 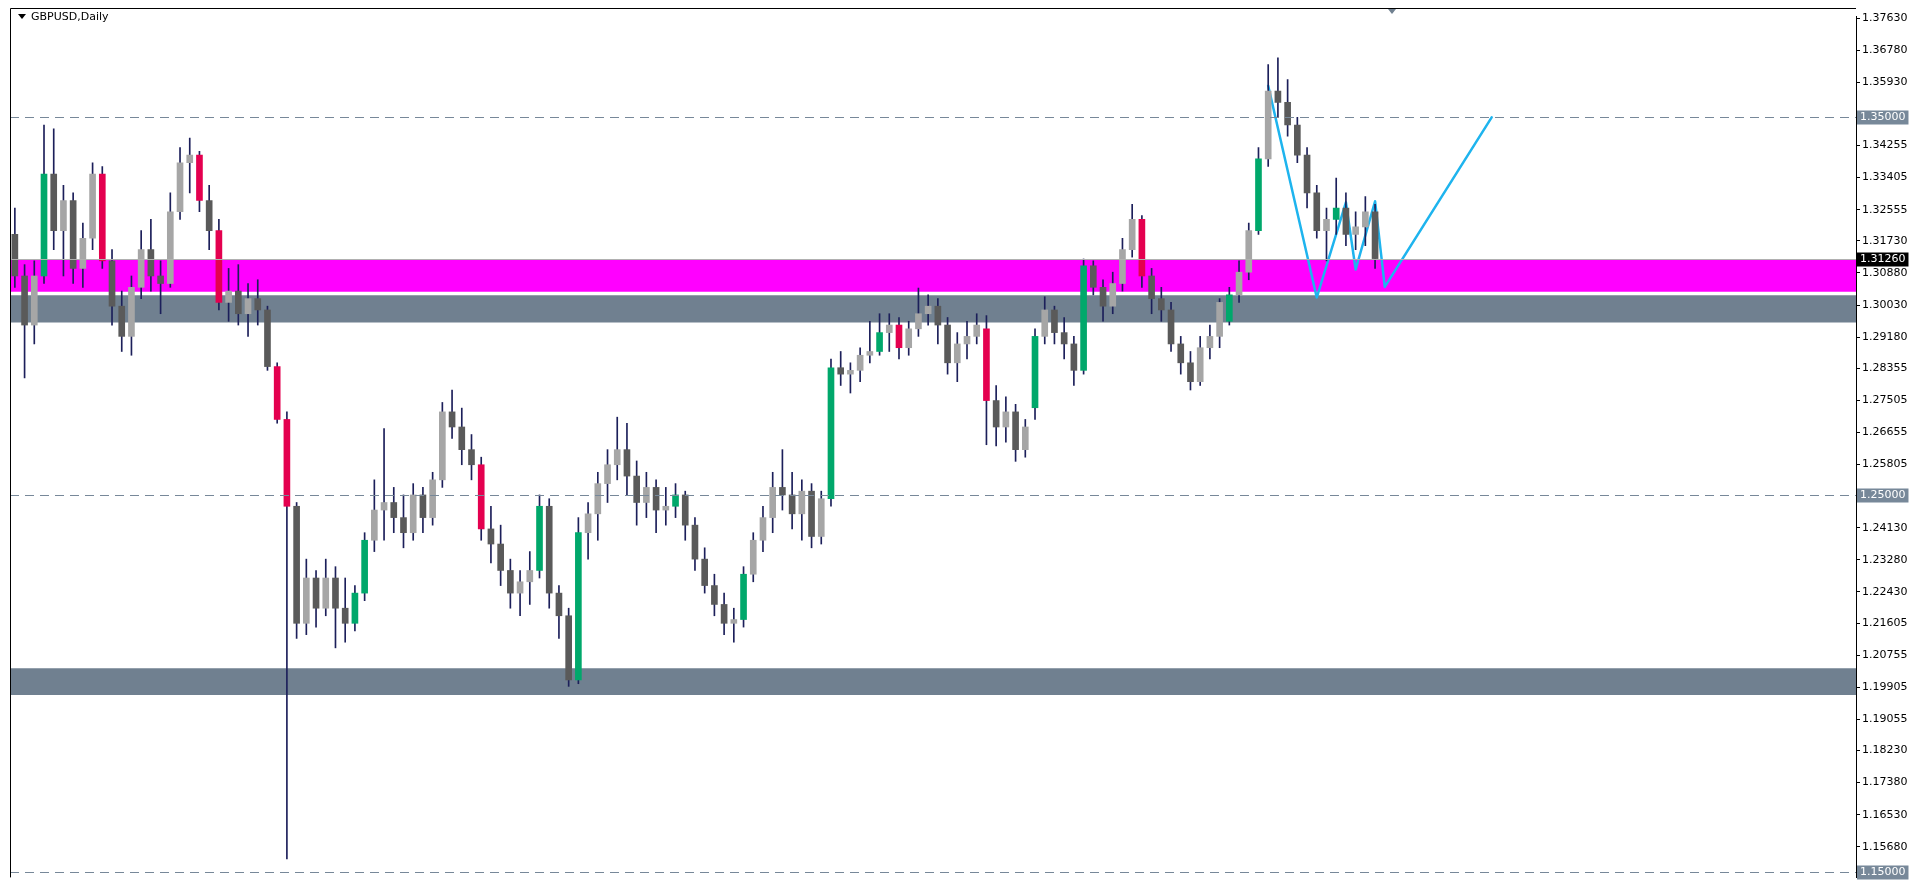 What do you see at coordinates (1885, 687) in the screenshot?
I see `y-tick-label: 1.19905` at bounding box center [1885, 687].